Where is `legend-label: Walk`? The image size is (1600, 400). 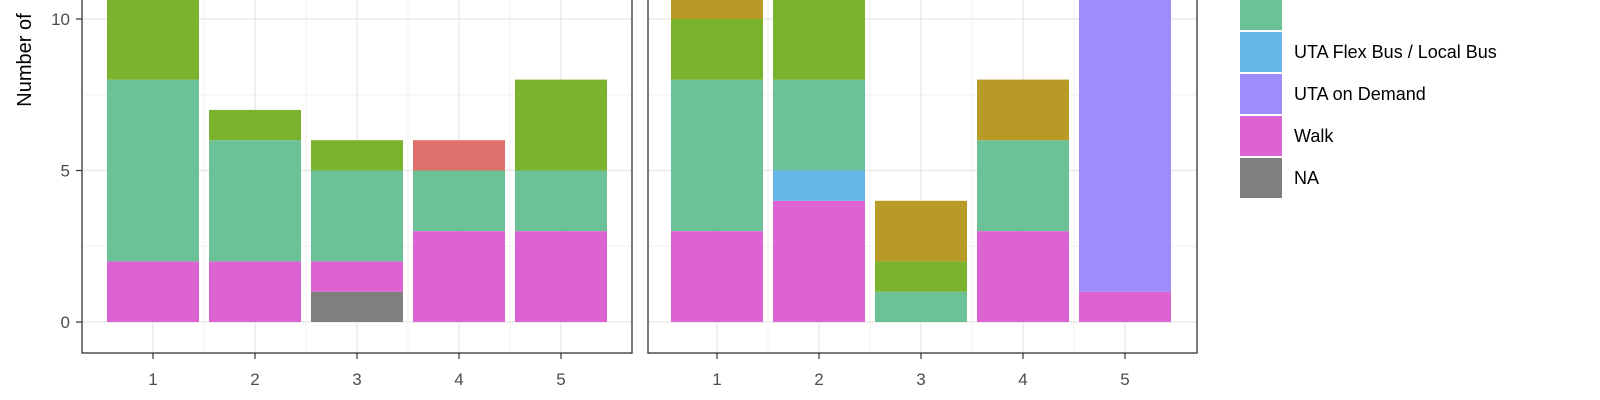 legend-label: Walk is located at coordinates (1314, 136).